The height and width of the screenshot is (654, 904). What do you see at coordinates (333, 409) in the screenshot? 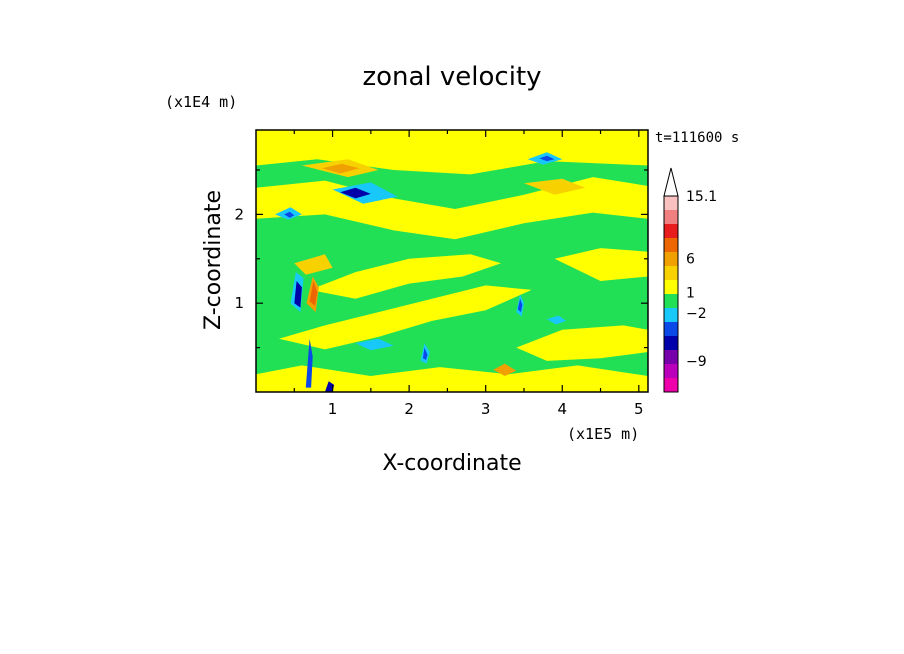
I see `x-tick-label: 1` at bounding box center [333, 409].